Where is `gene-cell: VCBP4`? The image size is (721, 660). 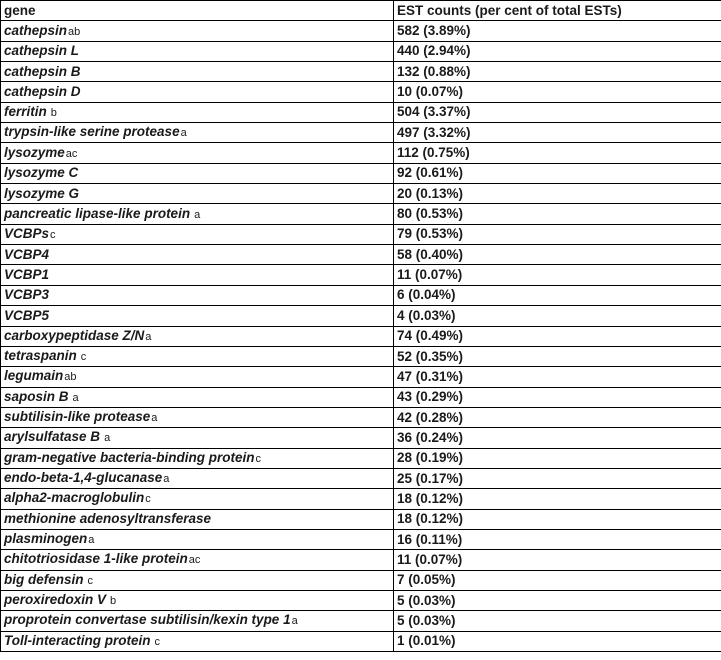
gene-cell: VCBP4 is located at coordinates (197, 255).